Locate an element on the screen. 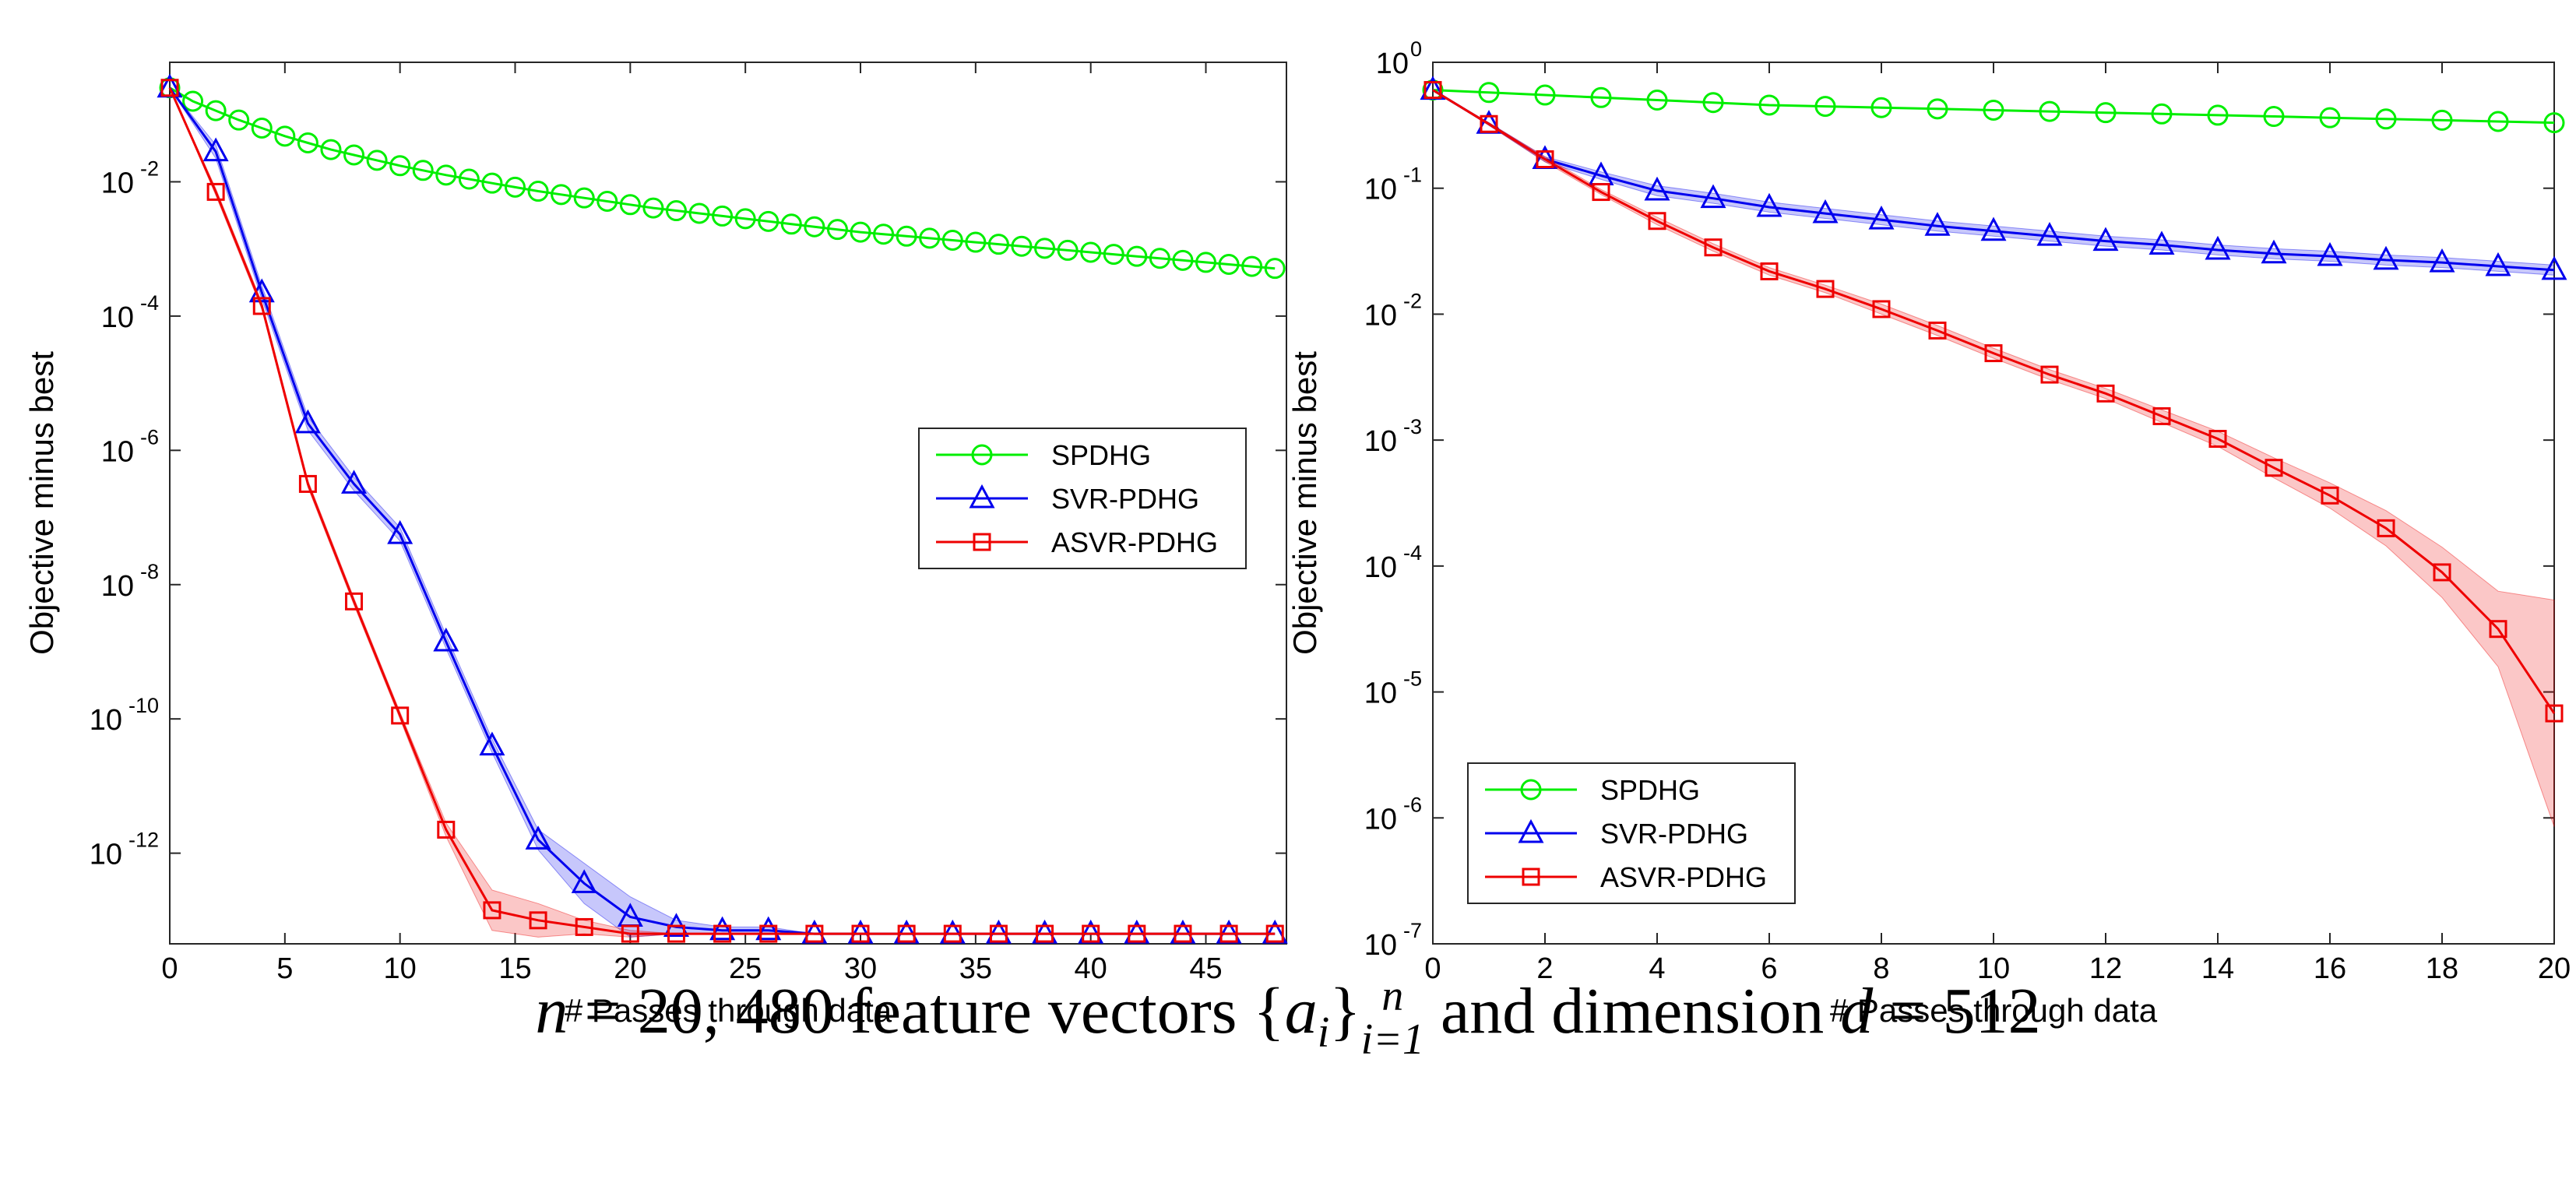 The image size is (2576, 1179). y-tick-exponent: 0 is located at coordinates (1416, 49).